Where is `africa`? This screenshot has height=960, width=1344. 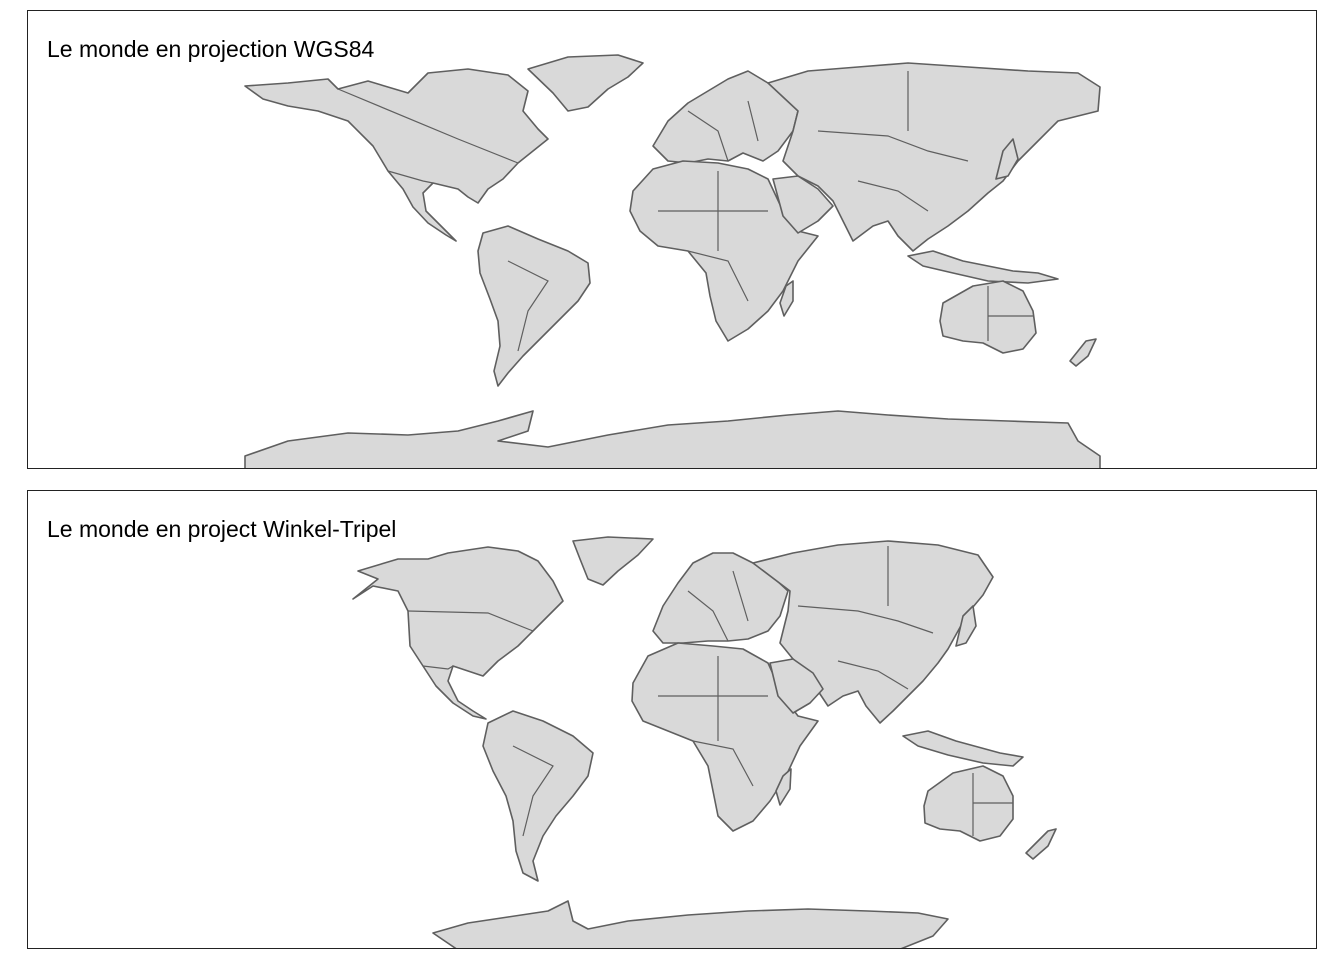
africa is located at coordinates (724, 251).